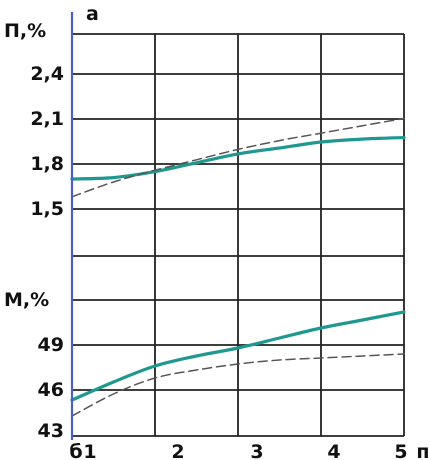  Describe the element at coordinates (51, 390) in the screenshot. I see `bottom-y-tick-label: 46` at that location.